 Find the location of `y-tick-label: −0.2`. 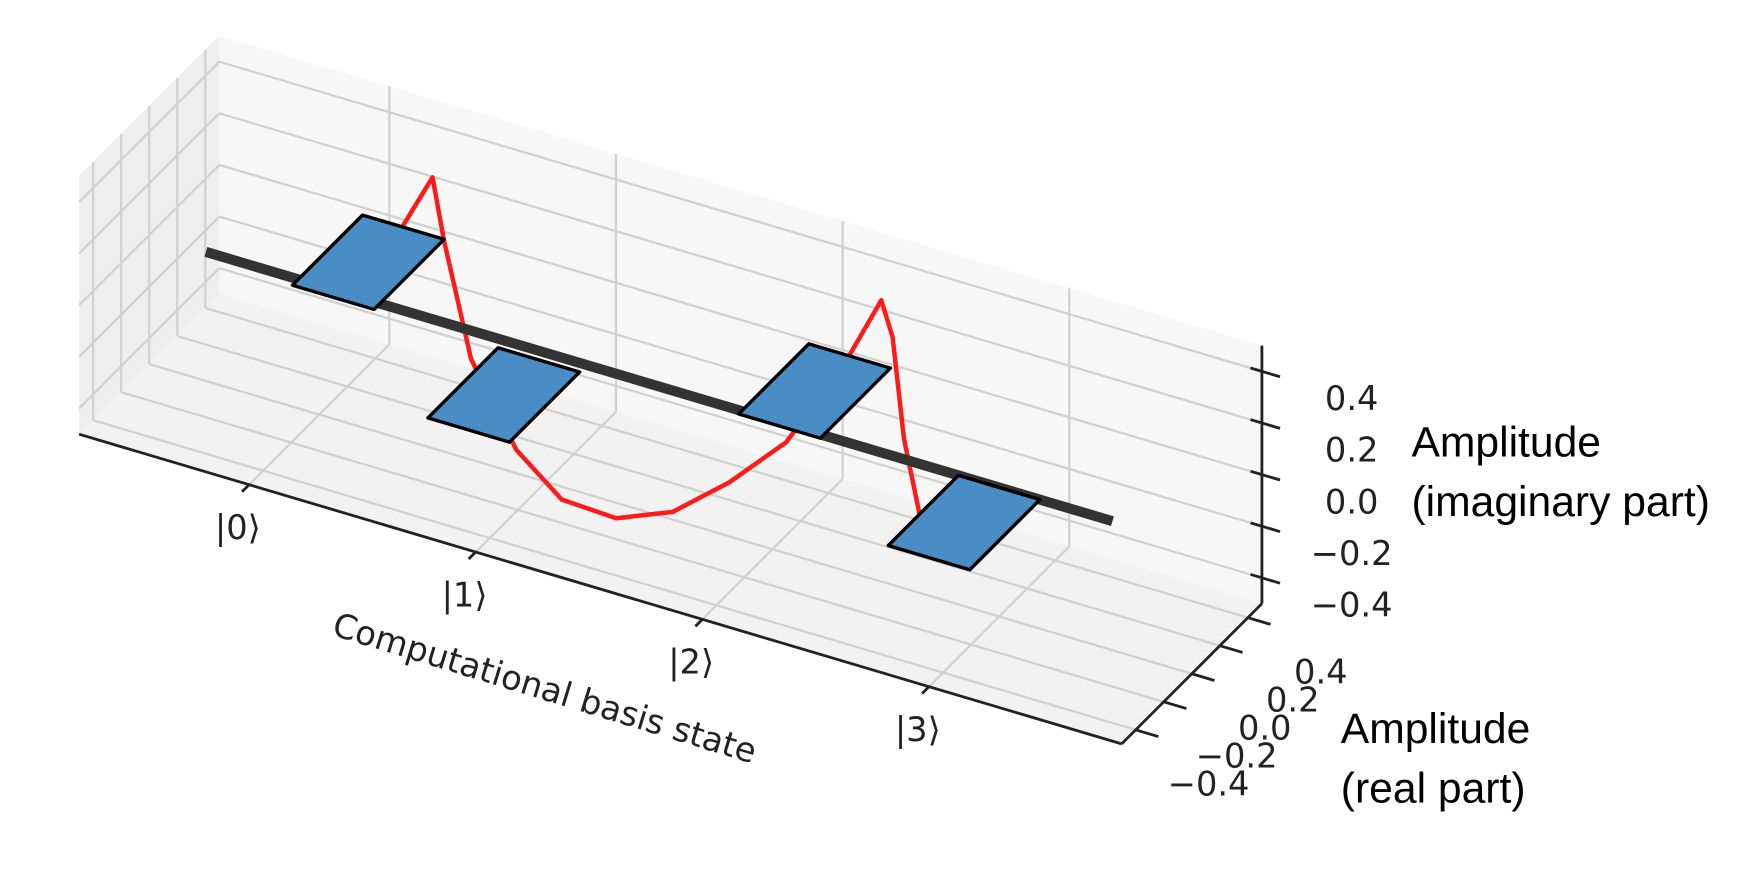

y-tick-label: −0.2 is located at coordinates (1237, 755).